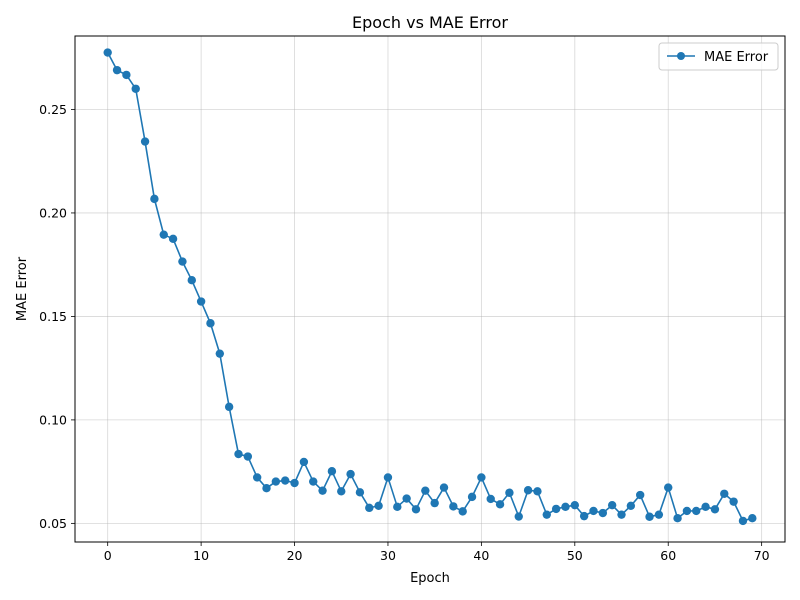 The height and width of the screenshot is (600, 800). What do you see at coordinates (108, 555) in the screenshot?
I see `x-tick-label: 0` at bounding box center [108, 555].